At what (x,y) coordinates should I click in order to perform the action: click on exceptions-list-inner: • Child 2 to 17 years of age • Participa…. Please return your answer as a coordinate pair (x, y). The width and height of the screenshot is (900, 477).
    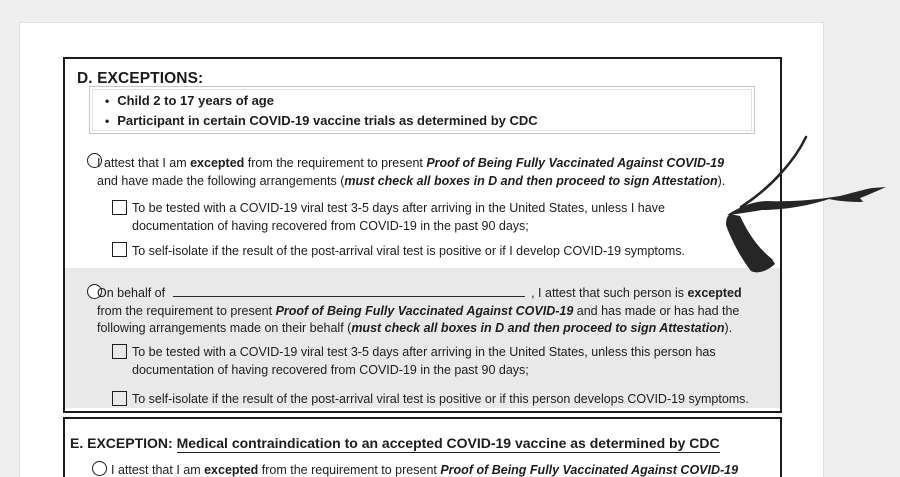
    Looking at the image, I should click on (422, 110).